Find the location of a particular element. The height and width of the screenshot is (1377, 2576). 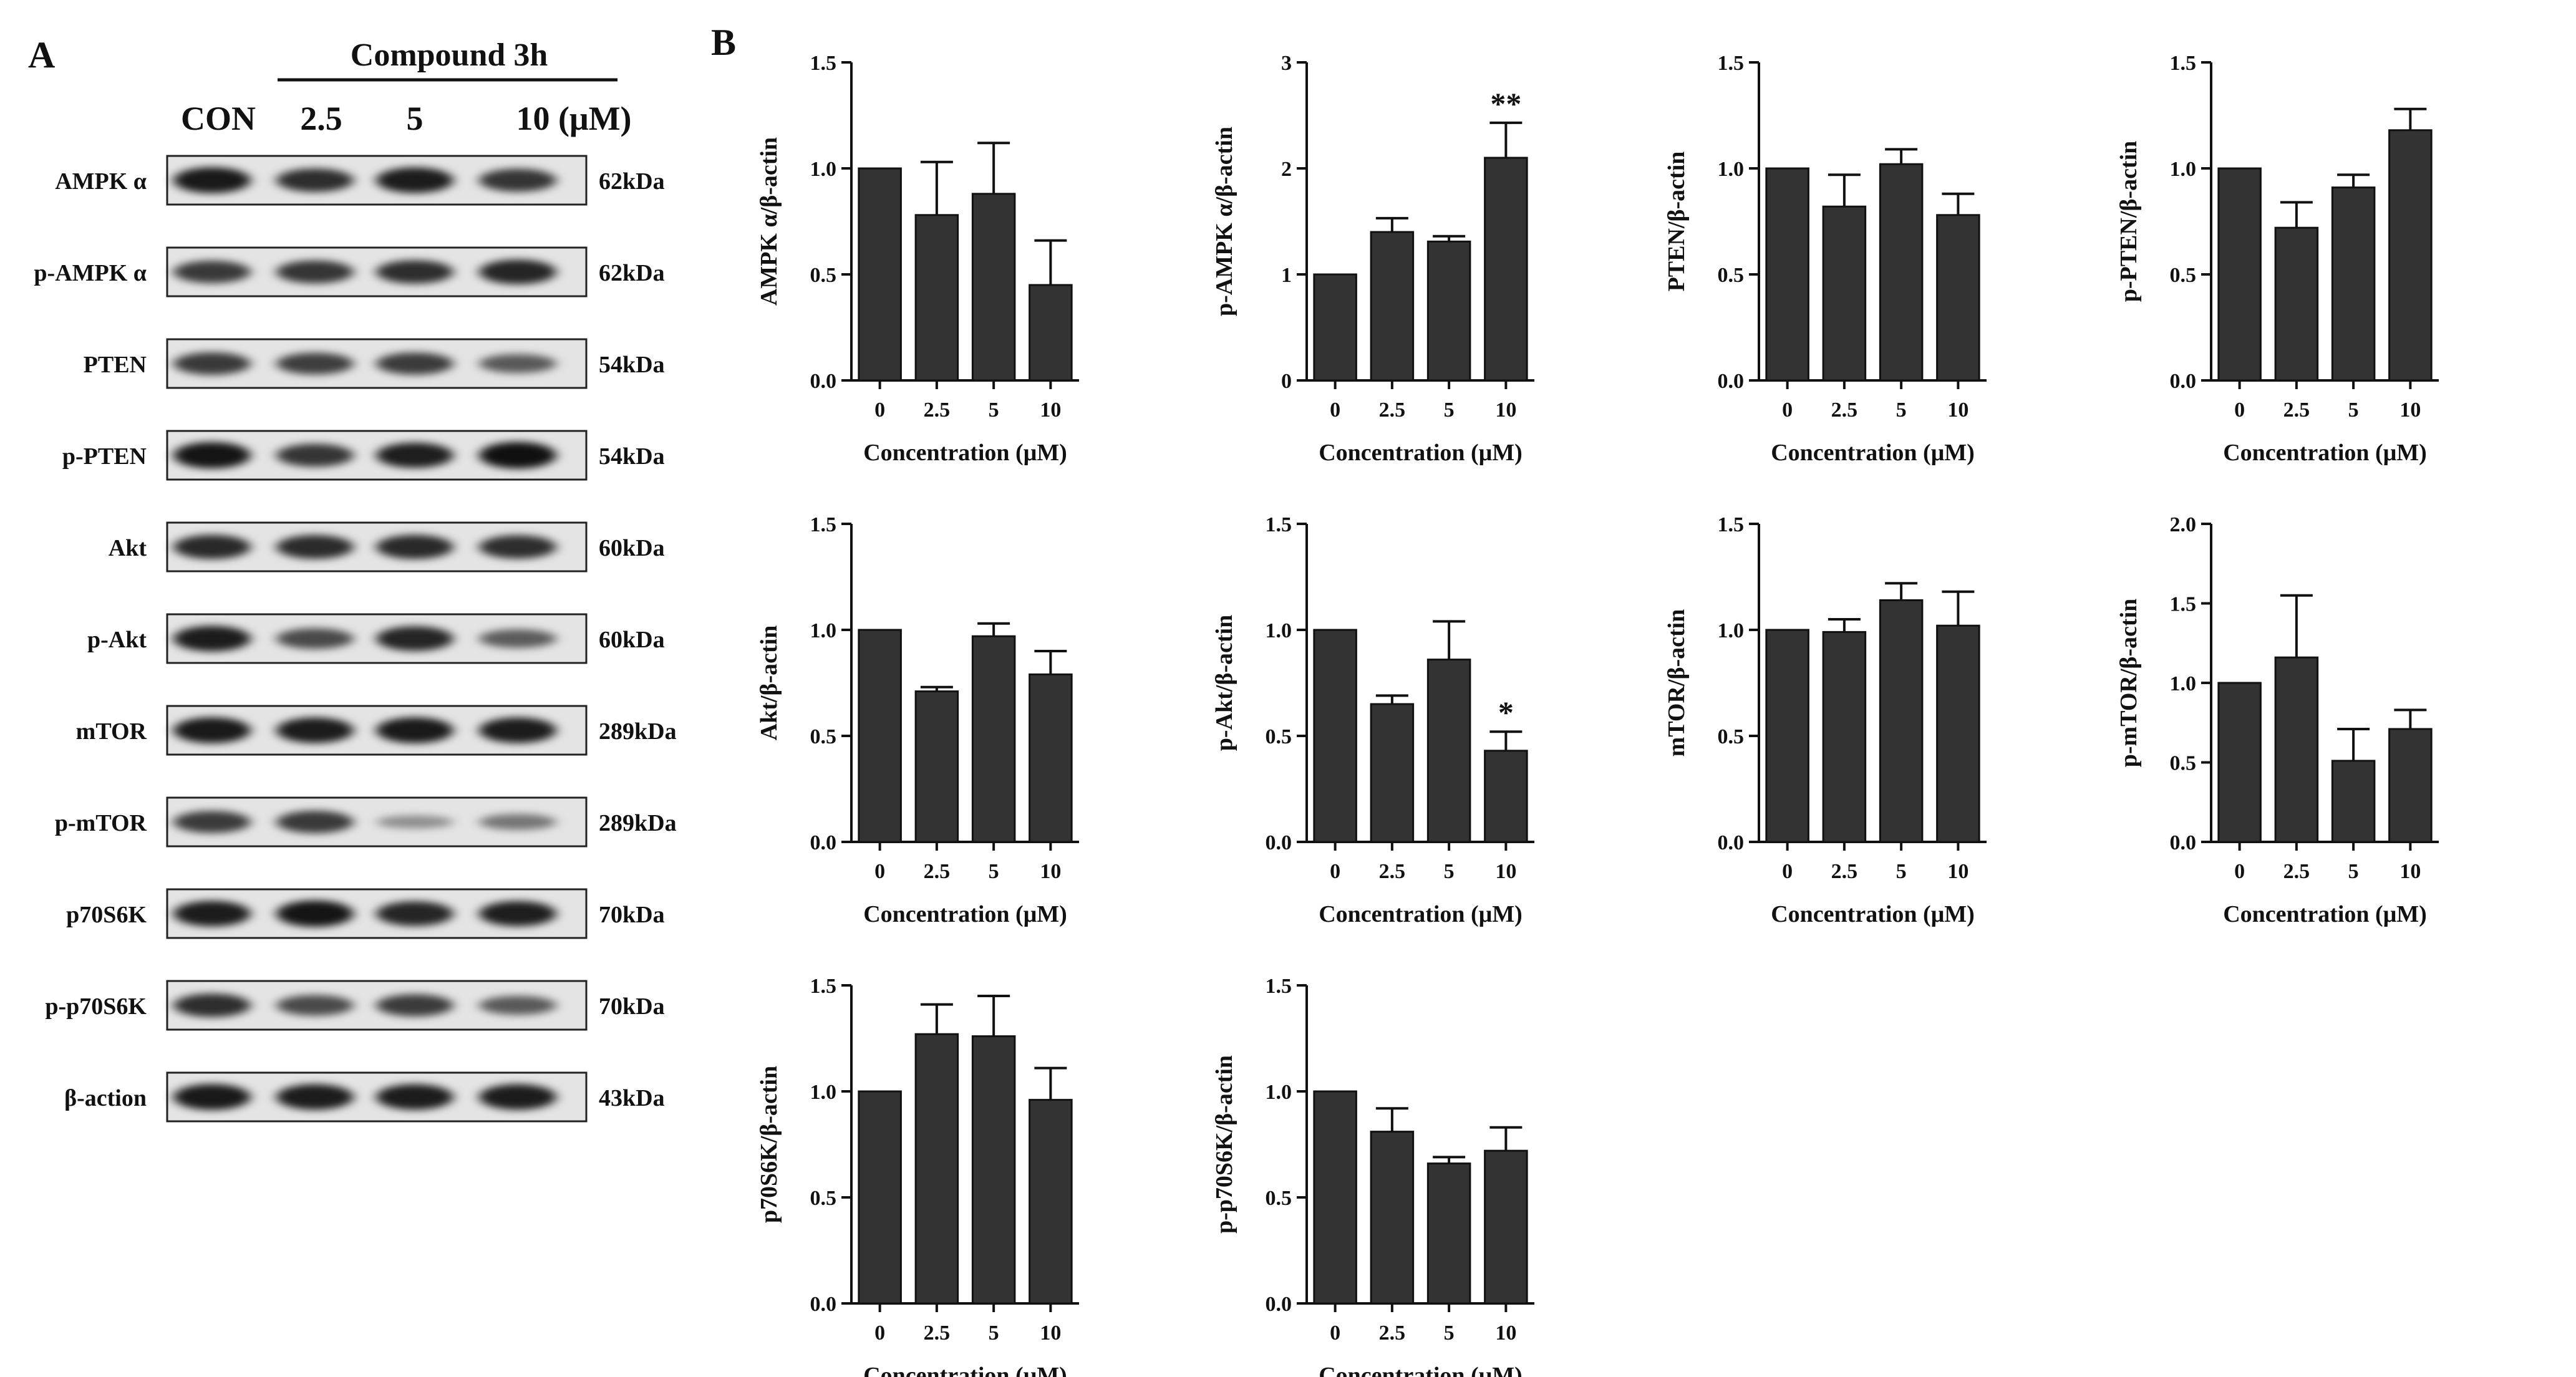

blot-row: AMPK α 62kDa is located at coordinates (360, 180).